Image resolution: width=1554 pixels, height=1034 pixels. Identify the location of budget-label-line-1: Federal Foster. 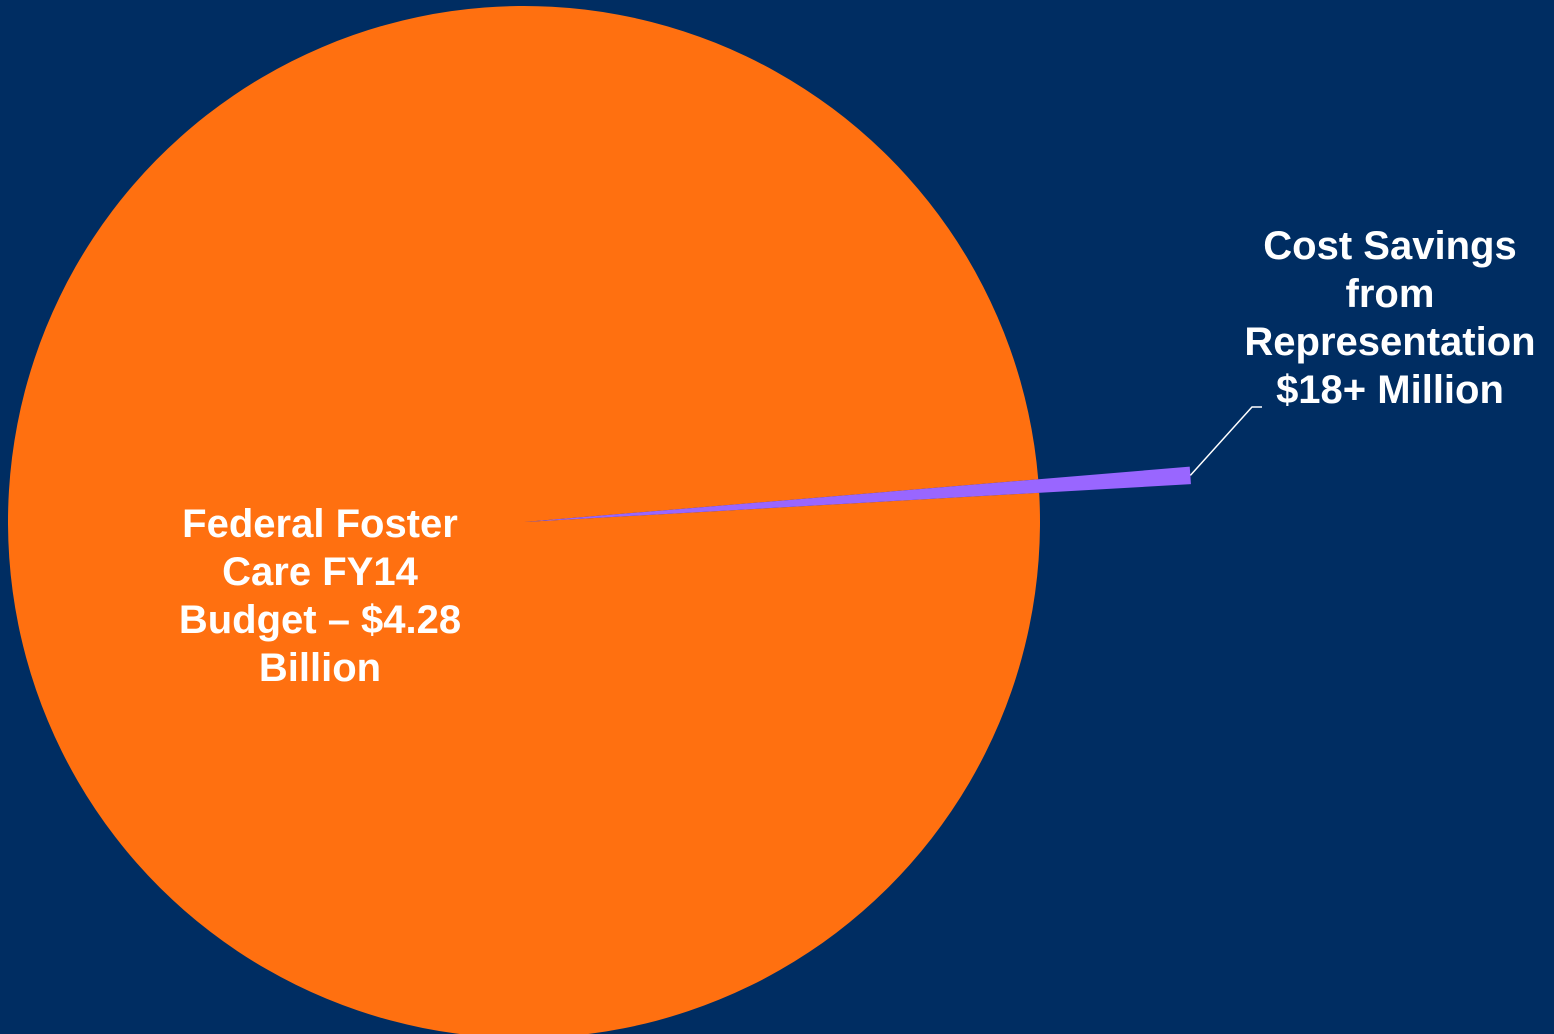
(320, 524).